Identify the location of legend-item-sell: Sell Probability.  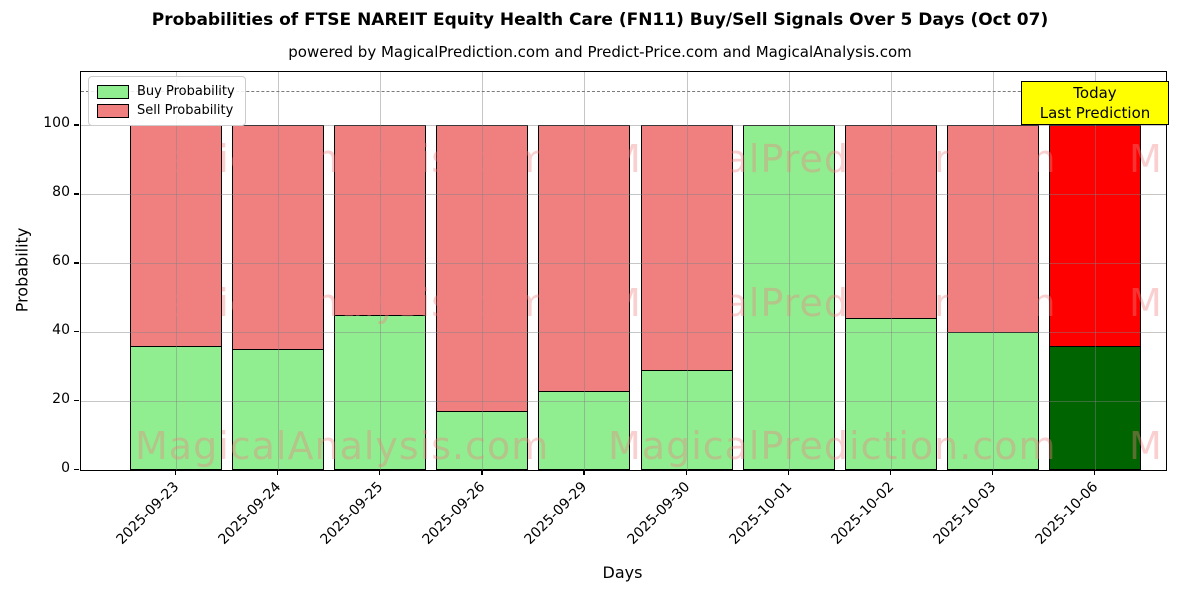
(166, 110).